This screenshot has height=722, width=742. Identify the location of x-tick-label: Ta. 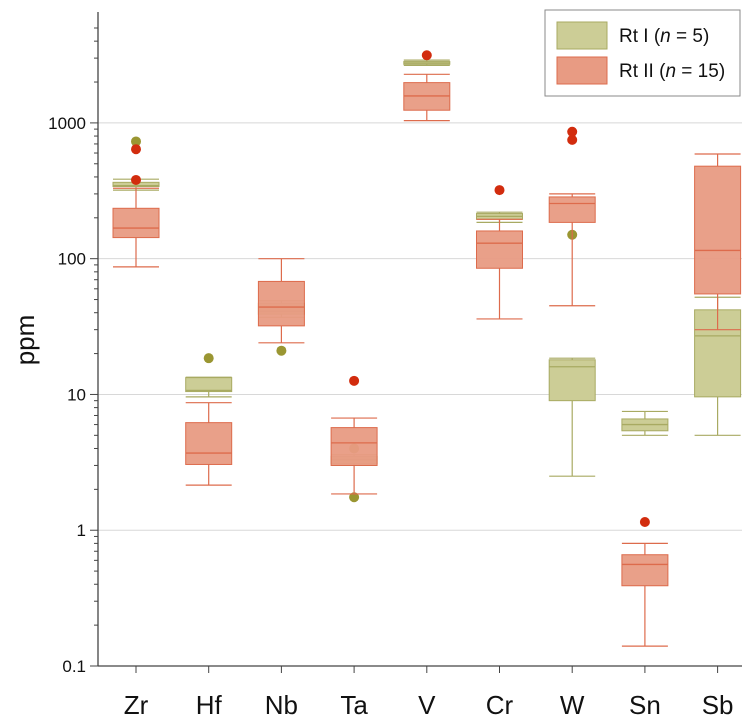
(354, 705).